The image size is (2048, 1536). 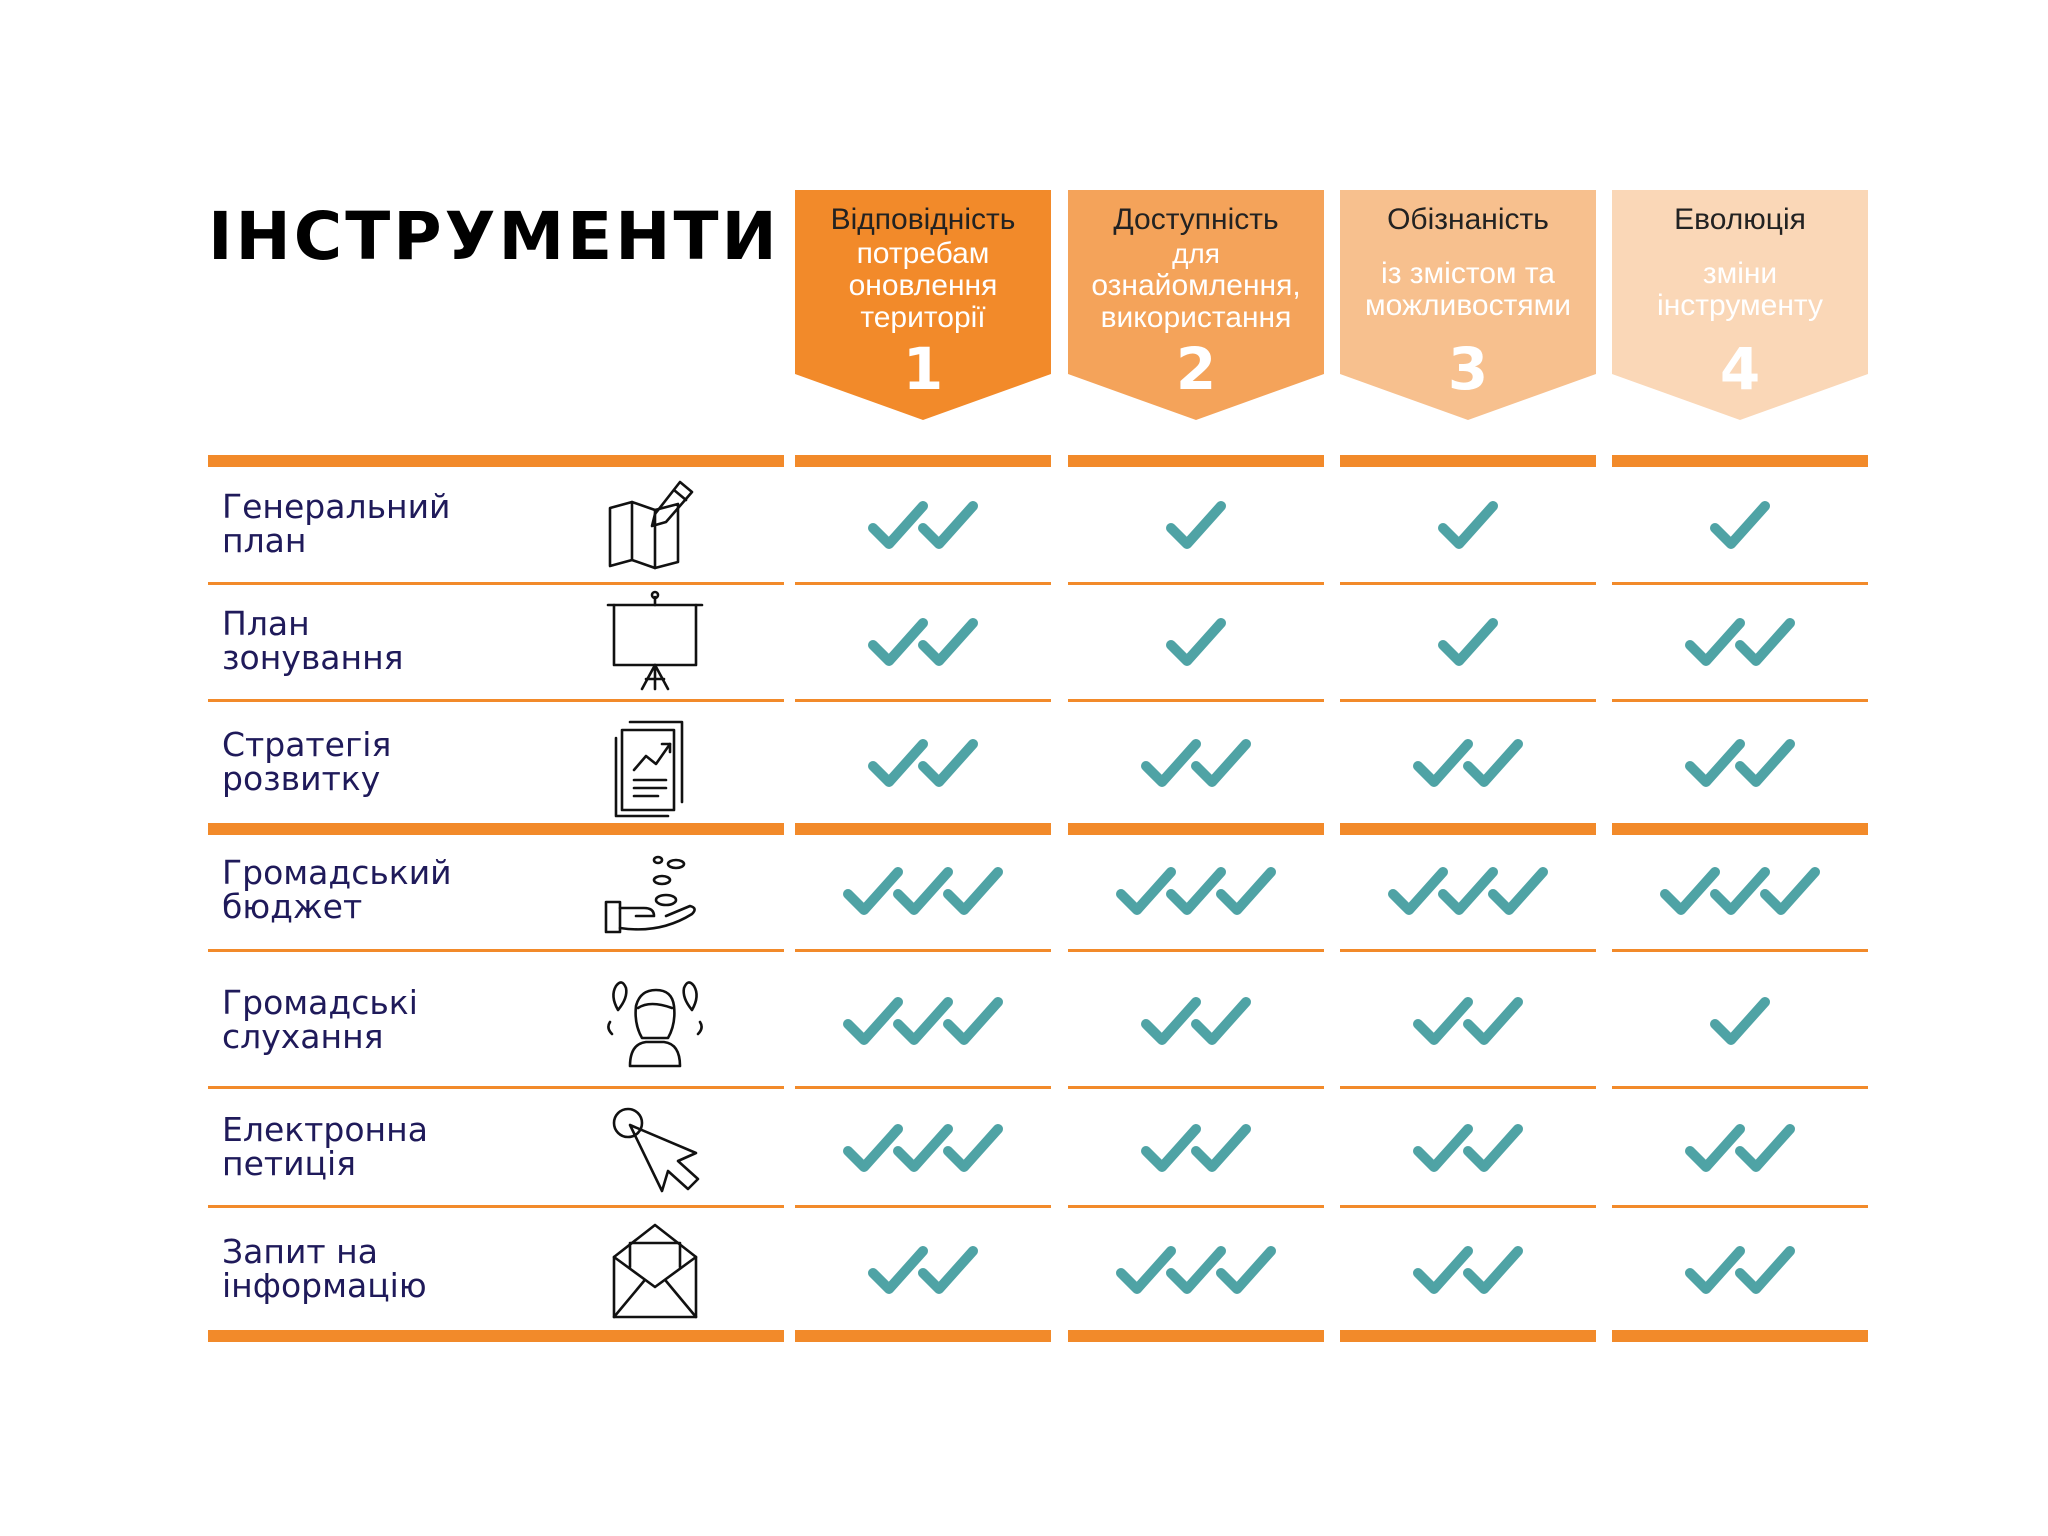 I want to click on row-label-line: Громадські, so click(x=320, y=1002).